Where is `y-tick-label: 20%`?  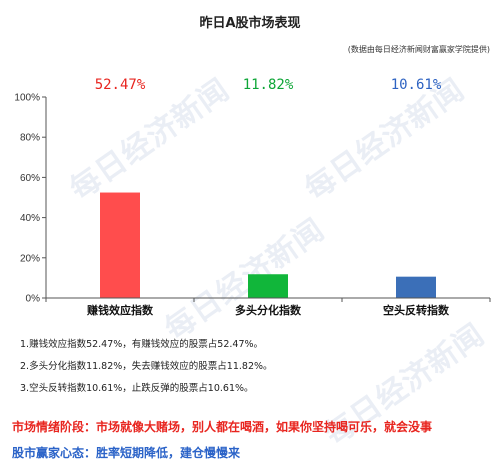 y-tick-label: 20% is located at coordinates (30, 258).